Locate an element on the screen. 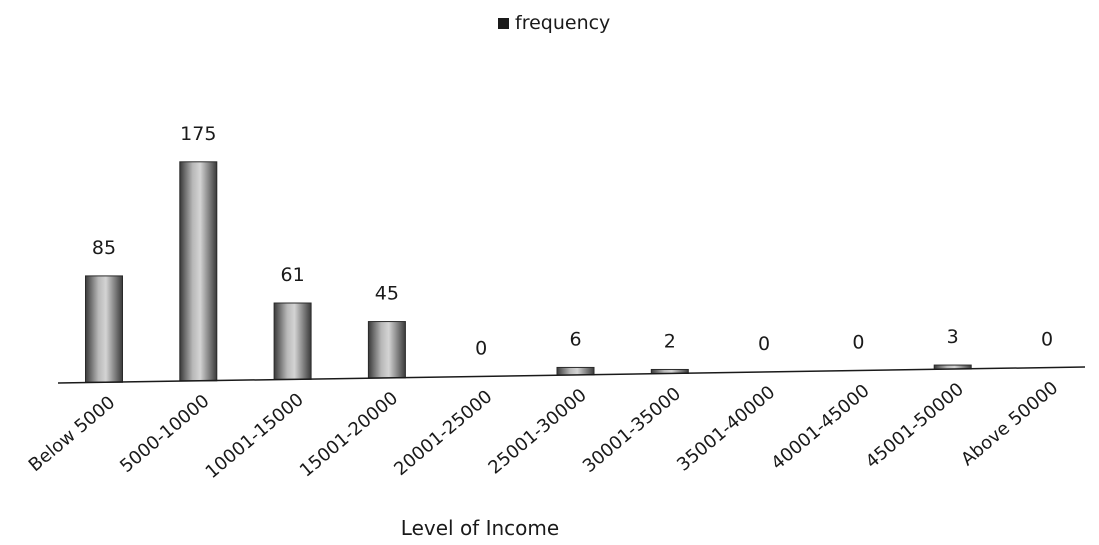 The image size is (1099, 545). legend-swatch is located at coordinates (503, 23).